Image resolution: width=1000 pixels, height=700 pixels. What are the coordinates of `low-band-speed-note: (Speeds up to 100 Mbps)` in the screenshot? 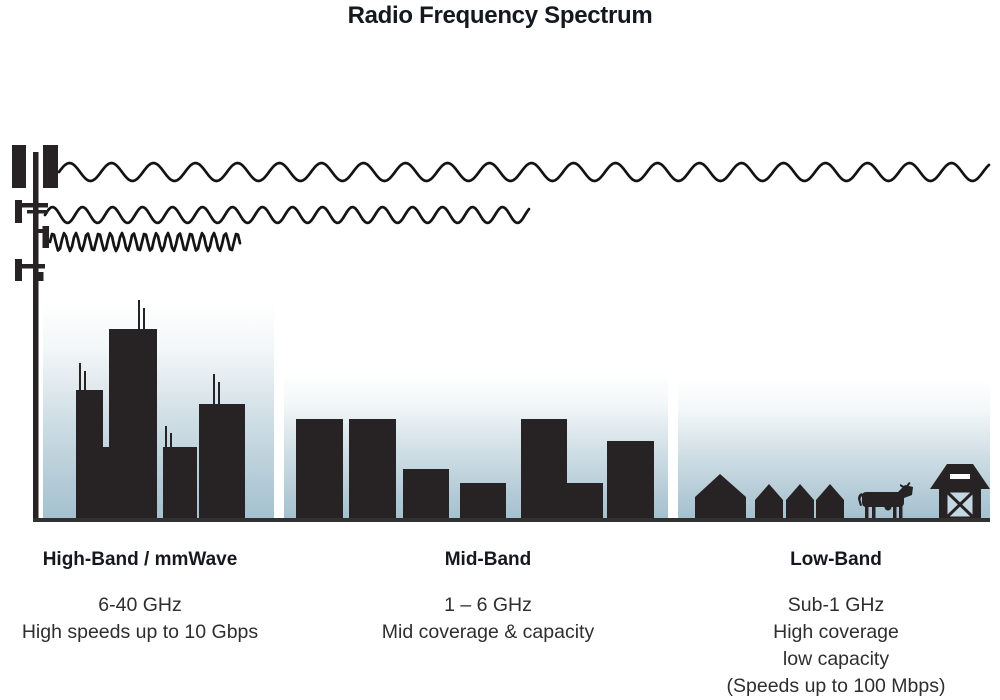 It's located at (836, 686).